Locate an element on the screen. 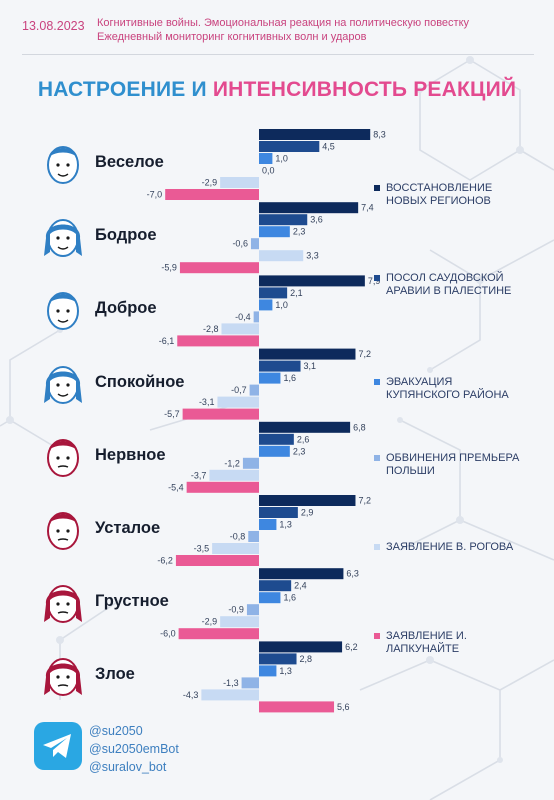  mood-label: Бодрое is located at coordinates (126, 235).